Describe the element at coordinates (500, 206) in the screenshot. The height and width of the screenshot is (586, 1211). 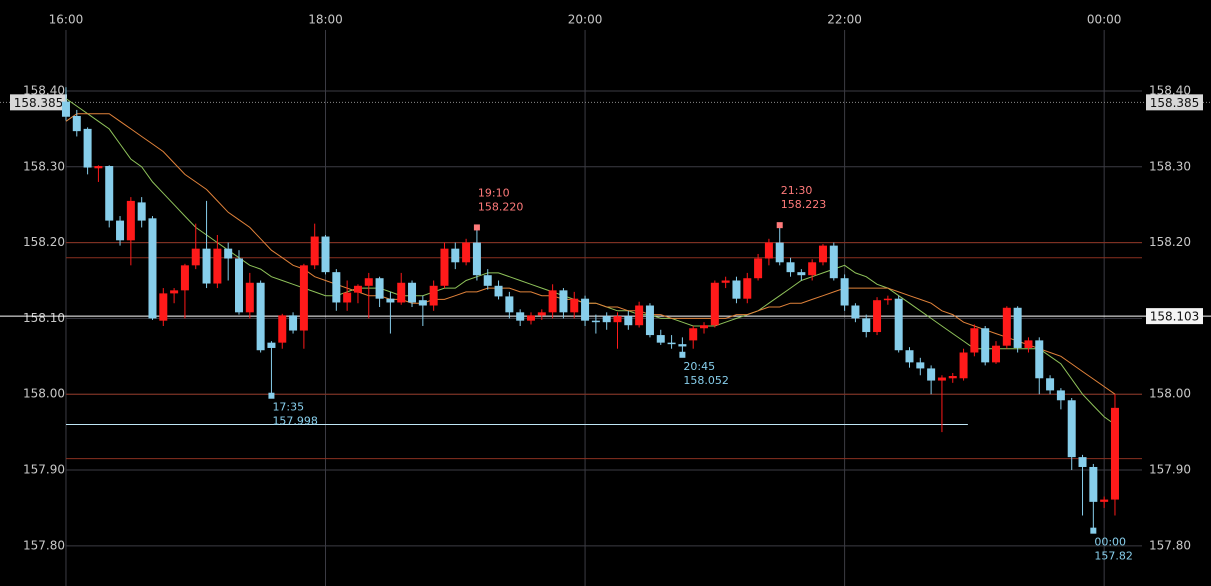
I see `annotation-price: 158.220` at that location.